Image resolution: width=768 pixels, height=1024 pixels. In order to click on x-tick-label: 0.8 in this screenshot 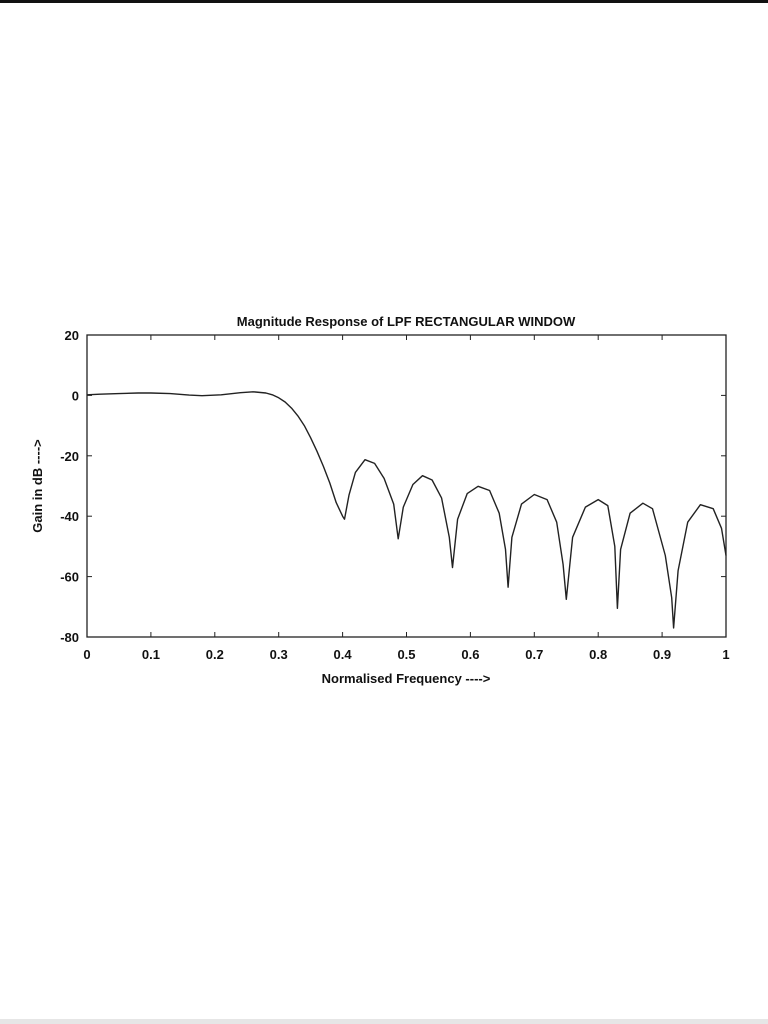, I will do `click(598, 654)`.